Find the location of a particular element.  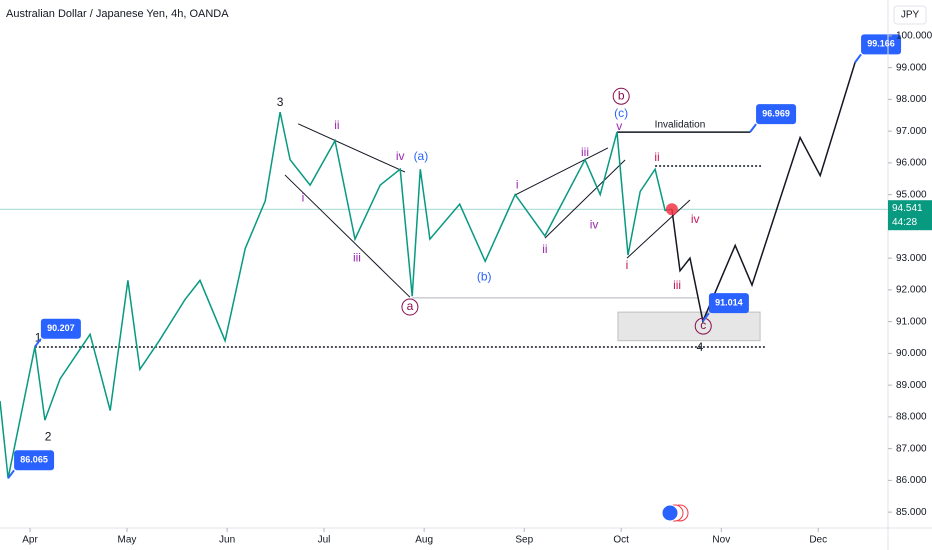

y-tick-label: 95.000 is located at coordinates (911, 194).